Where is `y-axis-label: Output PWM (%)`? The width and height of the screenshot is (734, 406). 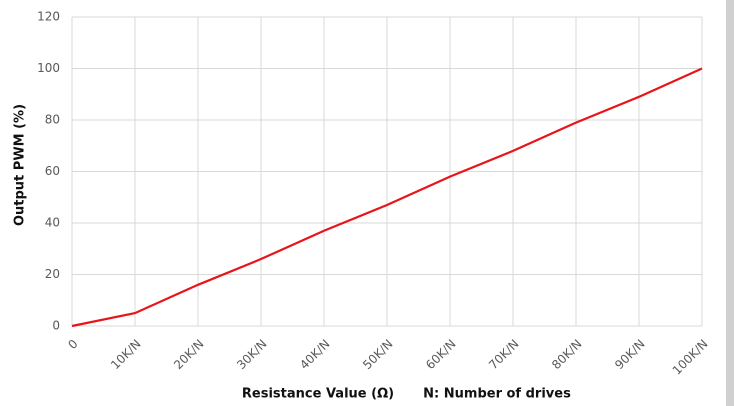
y-axis-label: Output PWM (%) is located at coordinates (20, 165).